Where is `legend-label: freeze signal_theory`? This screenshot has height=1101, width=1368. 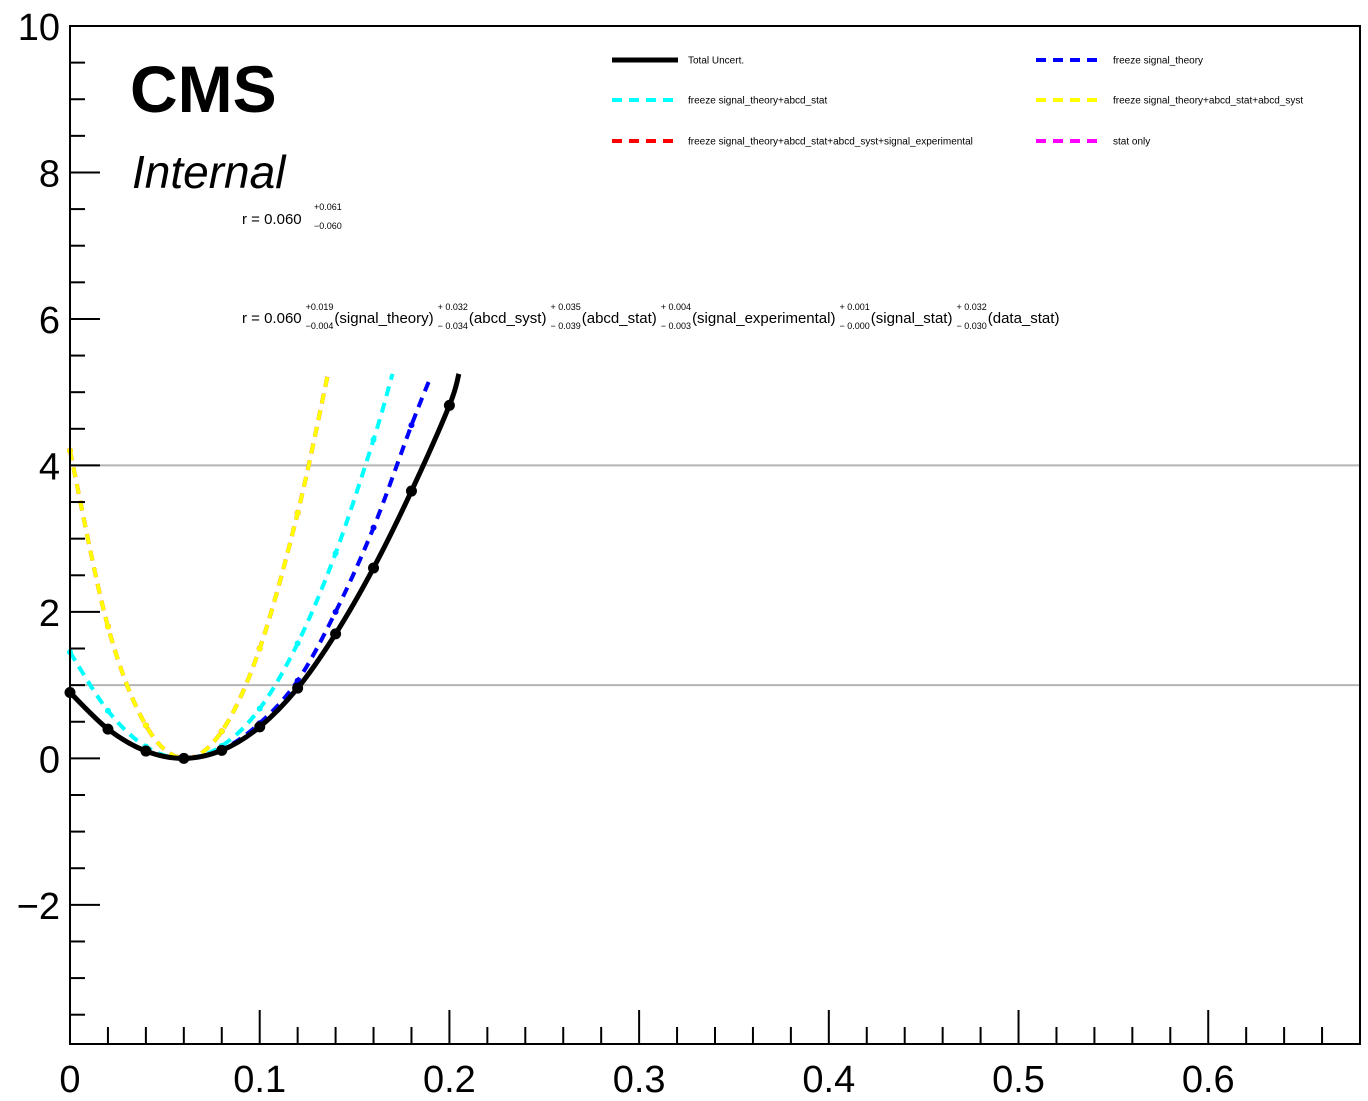
legend-label: freeze signal_theory is located at coordinates (1158, 61).